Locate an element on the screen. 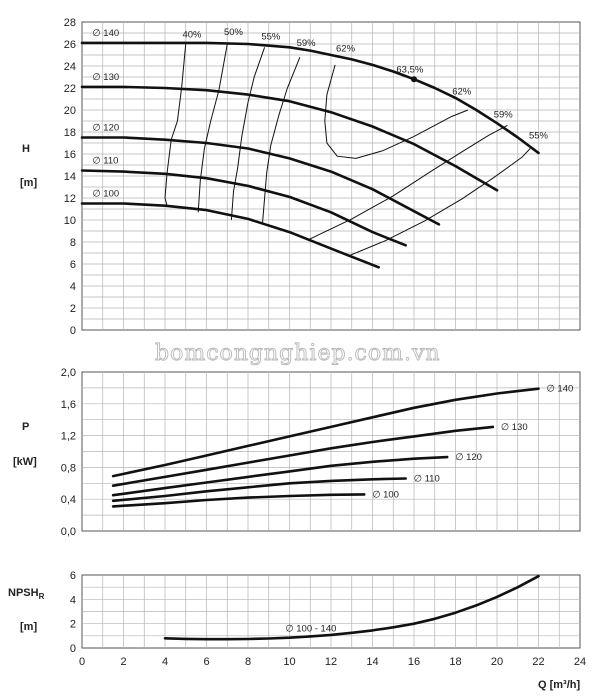 The height and width of the screenshot is (700, 600). efficiency-label: 63,5% is located at coordinates (409, 70).